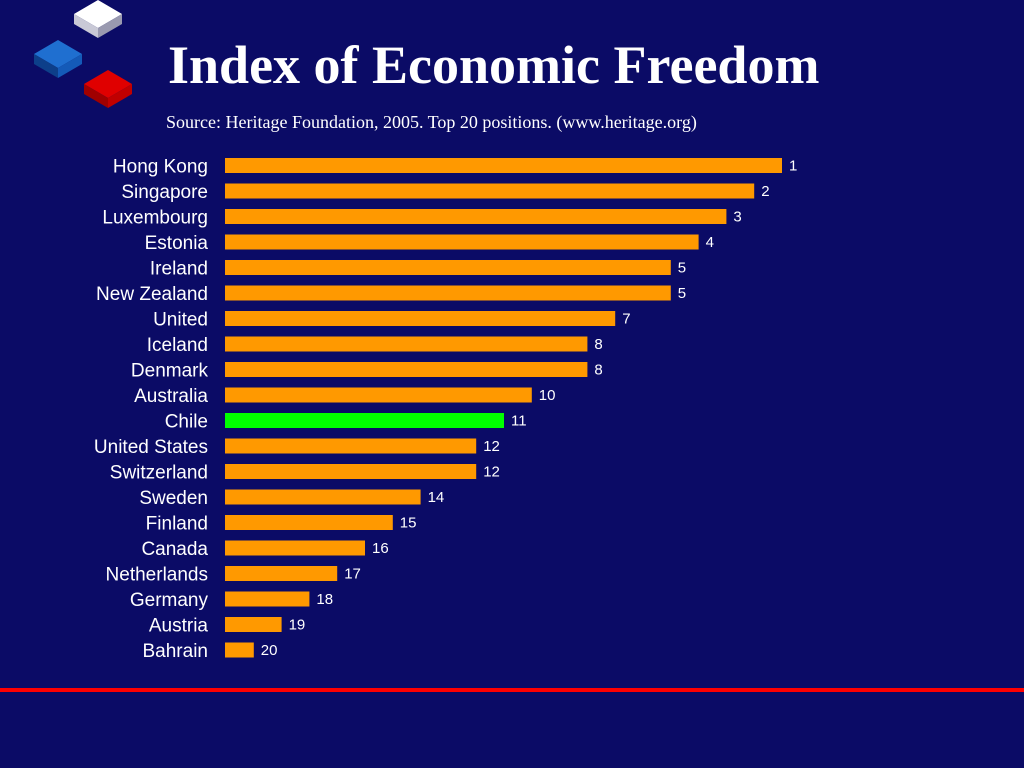 This screenshot has height=768, width=1024. I want to click on category-label: Germany, so click(169, 600).